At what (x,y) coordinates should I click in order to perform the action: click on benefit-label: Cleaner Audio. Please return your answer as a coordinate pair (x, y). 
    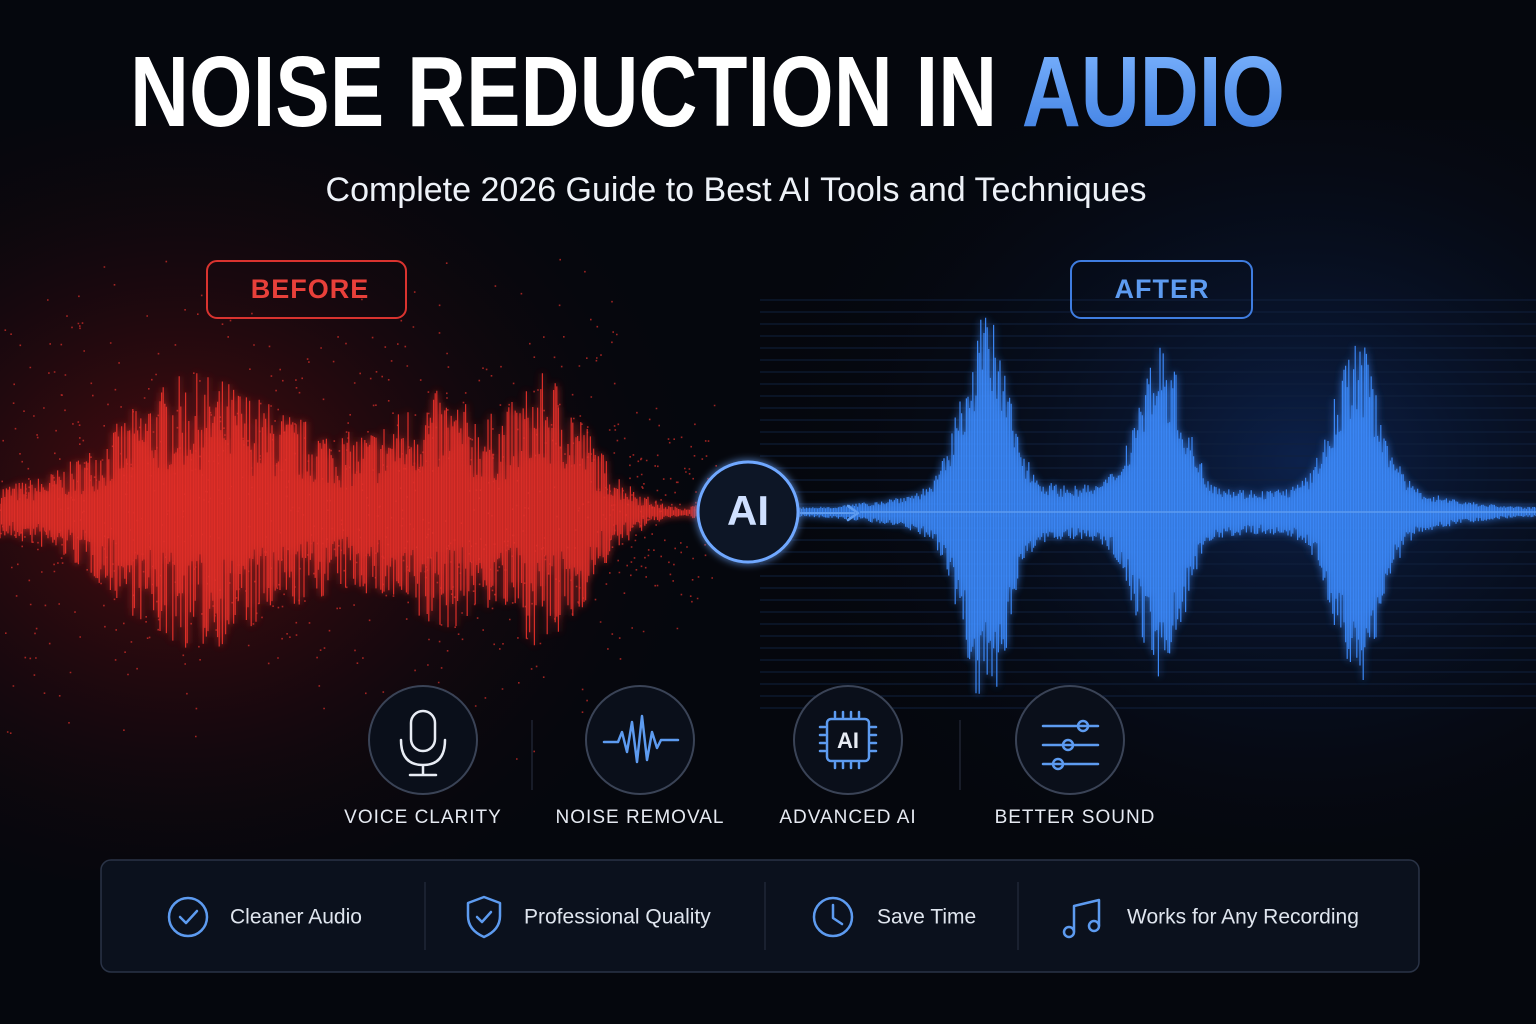
    Looking at the image, I should click on (296, 917).